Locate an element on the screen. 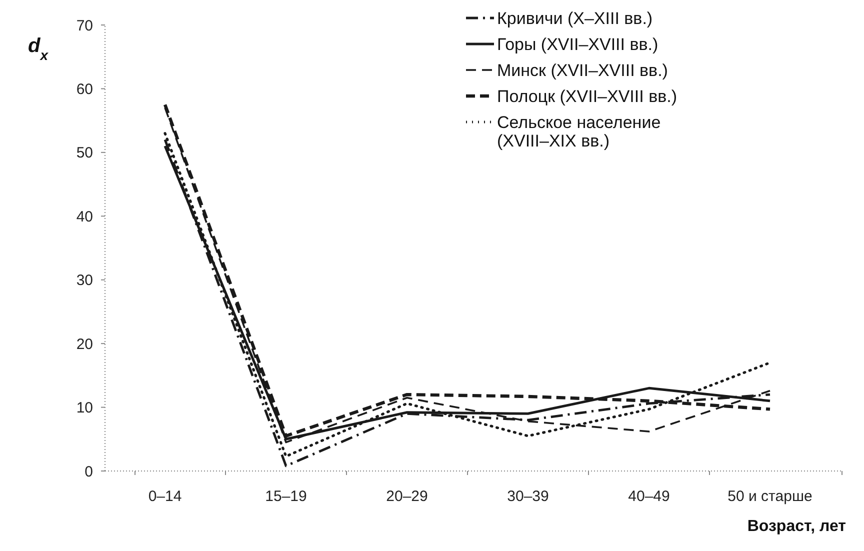  x-tick-label: 40–49 is located at coordinates (649, 496).